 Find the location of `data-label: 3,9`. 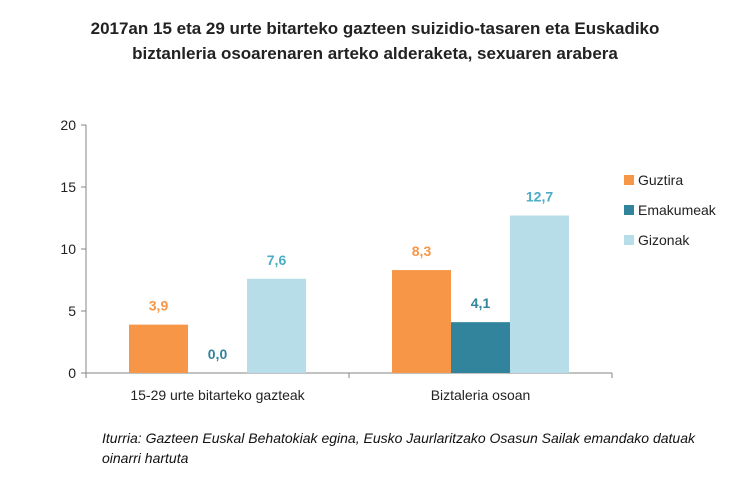

data-label: 3,9 is located at coordinates (159, 306).